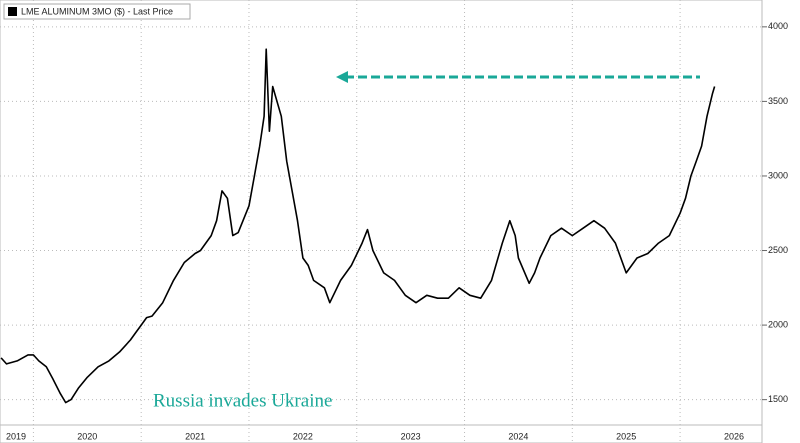 Image resolution: width=800 pixels, height=443 pixels. What do you see at coordinates (778, 101) in the screenshot?
I see `y-tick-label: 3500` at bounding box center [778, 101].